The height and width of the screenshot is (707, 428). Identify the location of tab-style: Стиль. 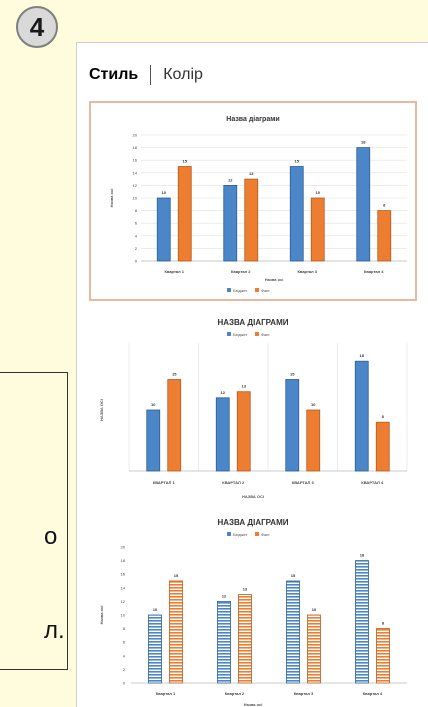
(114, 74).